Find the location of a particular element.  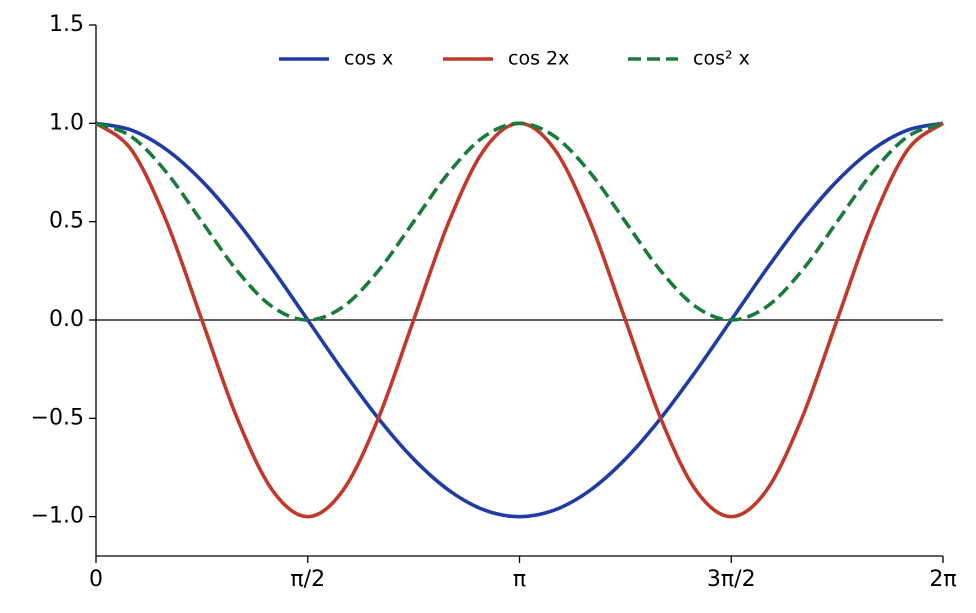

y-tick-label: −0.5 is located at coordinates (57, 417).